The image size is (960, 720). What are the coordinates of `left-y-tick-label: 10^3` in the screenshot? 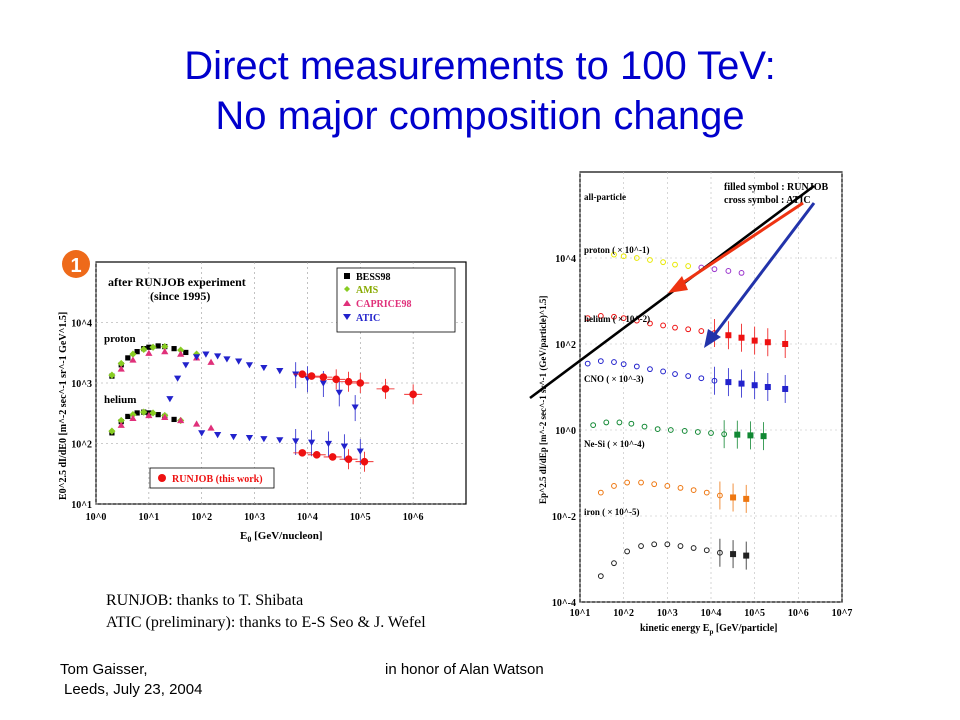 It's located at (81, 384).